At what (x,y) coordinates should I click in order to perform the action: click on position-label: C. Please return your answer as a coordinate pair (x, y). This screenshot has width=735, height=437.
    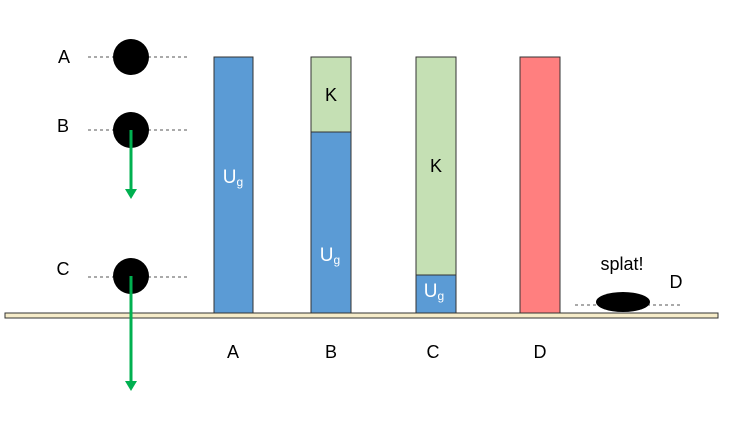
    Looking at the image, I should click on (63, 269).